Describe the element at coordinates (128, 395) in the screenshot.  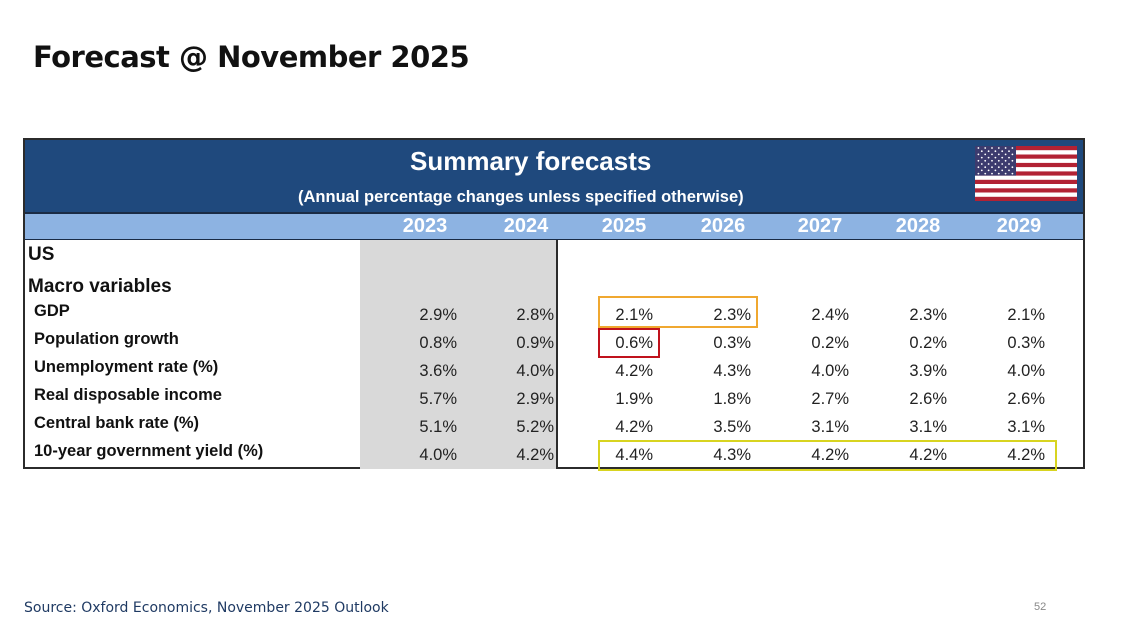
I see `row-label: Real disposable income` at that location.